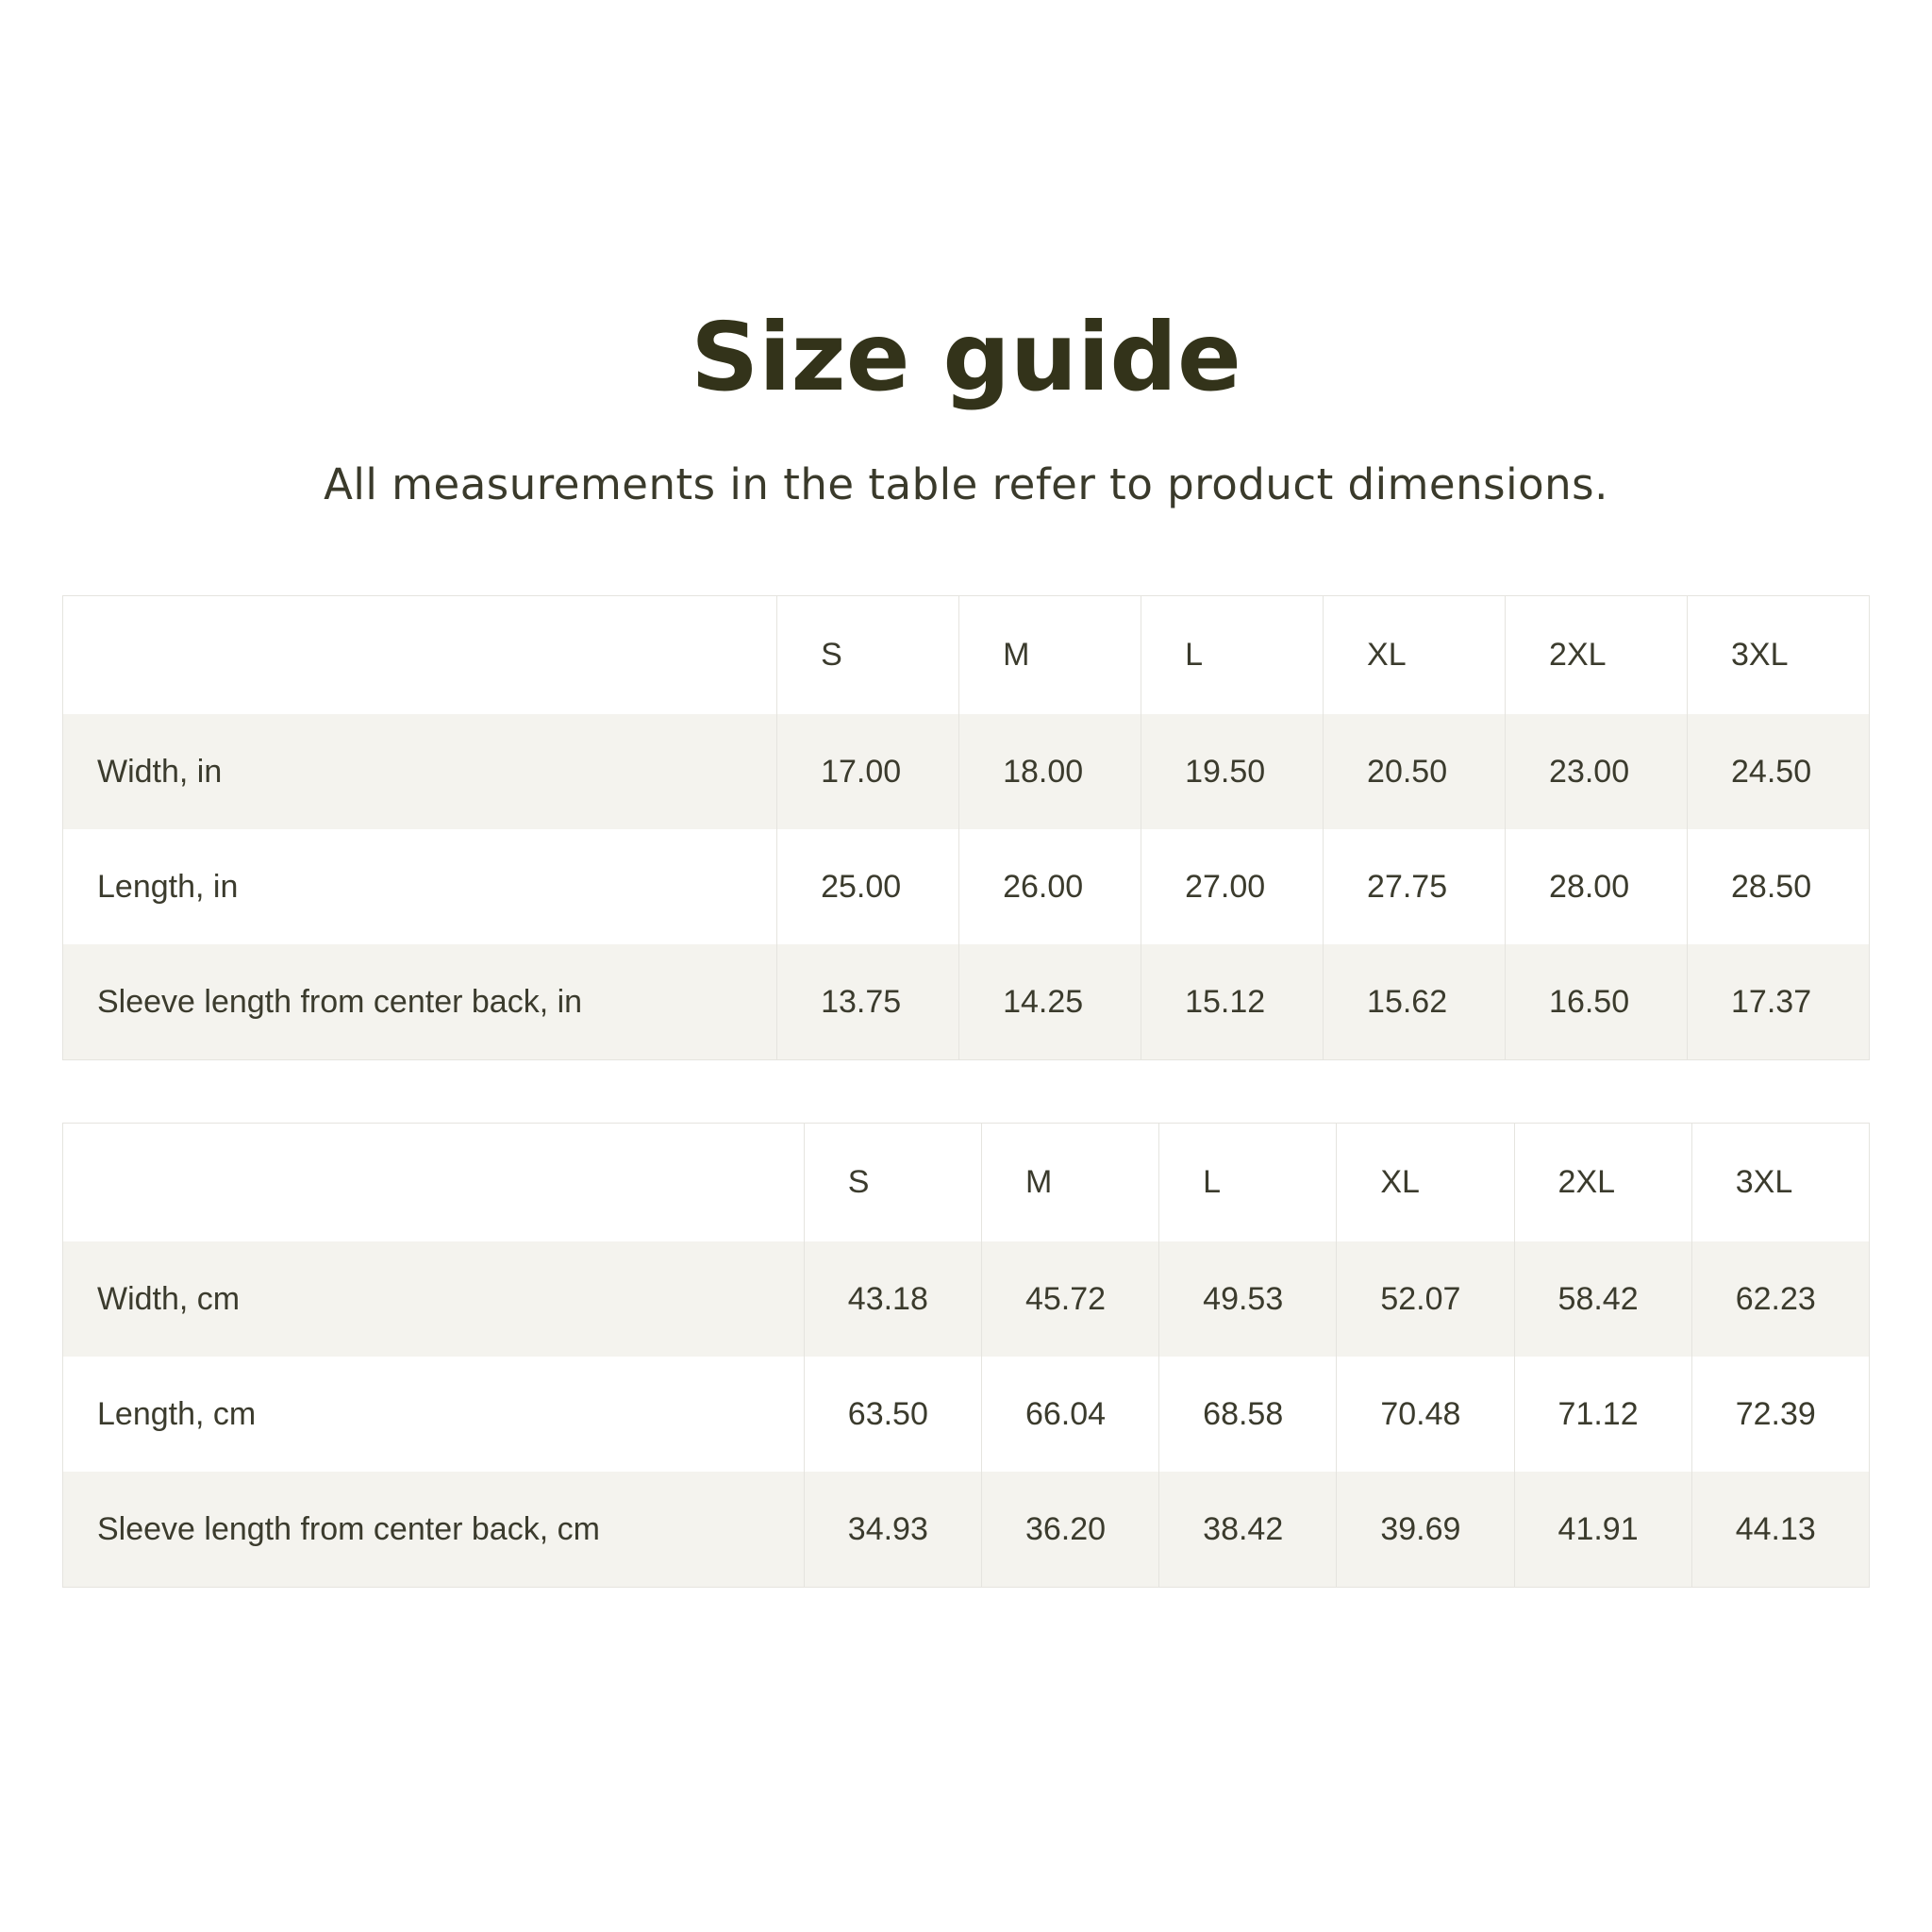  What do you see at coordinates (1232, 1001) in the screenshot?
I see `size-value-cell: 15.12` at bounding box center [1232, 1001].